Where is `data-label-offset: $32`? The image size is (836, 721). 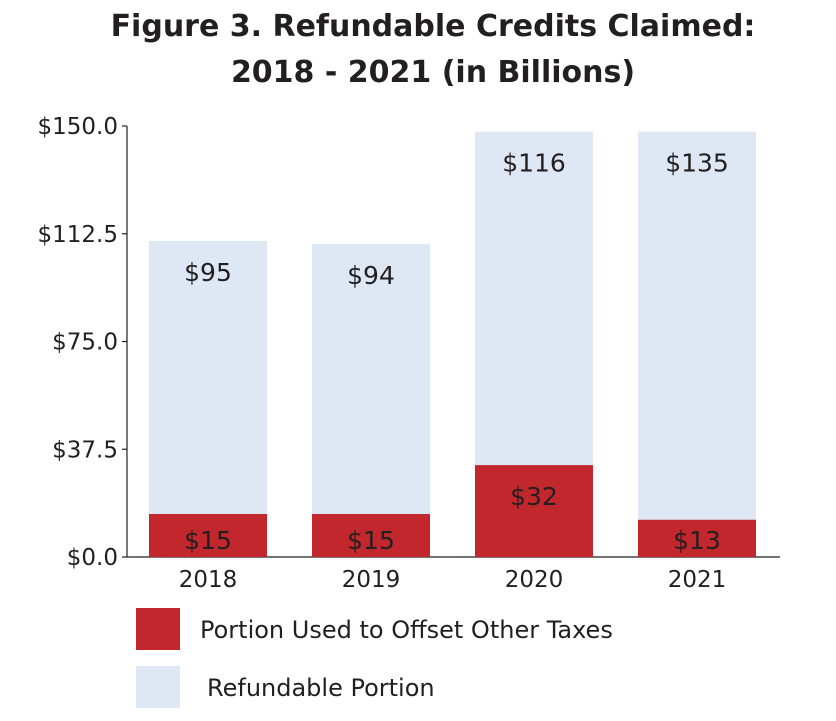
data-label-offset: $32 is located at coordinates (534, 496).